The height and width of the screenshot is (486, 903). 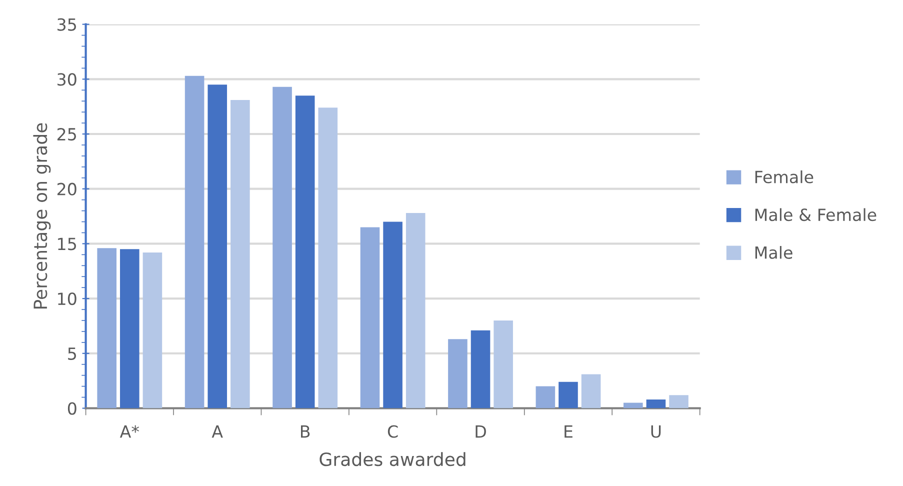 I want to click on legend-label: Male & Female, so click(x=815, y=215).